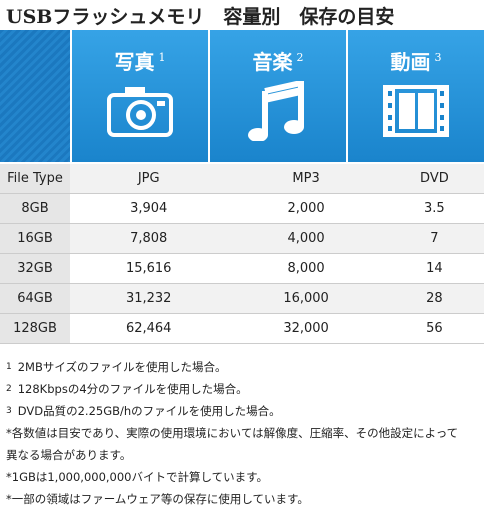  What do you see at coordinates (434, 268) in the screenshot?
I see `cell: 14` at bounding box center [434, 268].